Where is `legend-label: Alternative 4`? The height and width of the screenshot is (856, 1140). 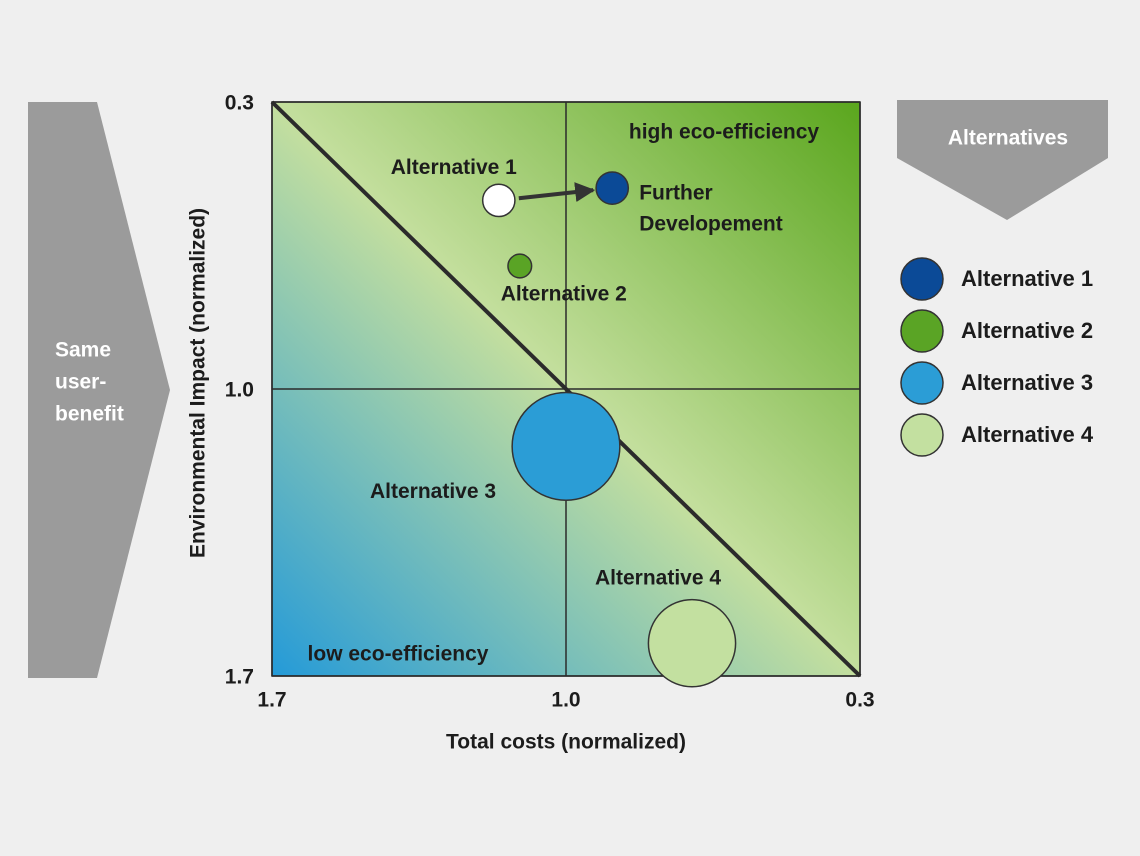 legend-label: Alternative 4 is located at coordinates (1027, 434).